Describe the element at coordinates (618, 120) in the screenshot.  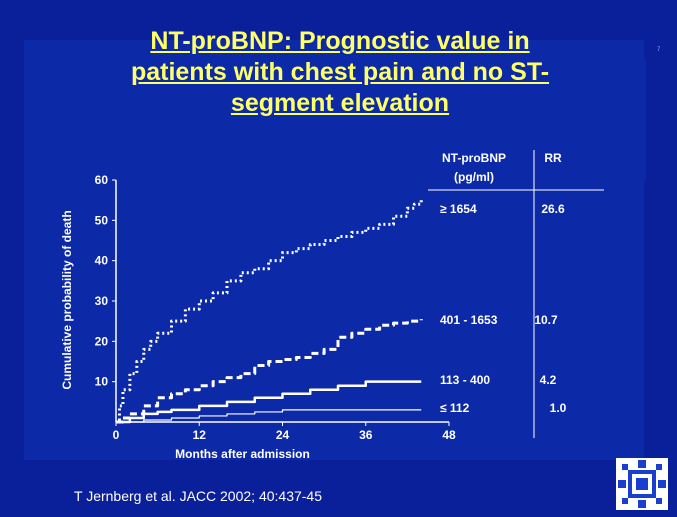
I see `background-panel-right` at that location.